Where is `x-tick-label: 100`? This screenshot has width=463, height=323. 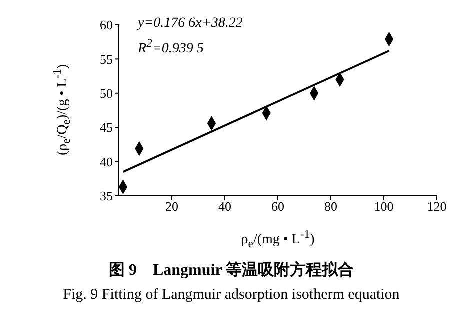 x-tick-label: 100 is located at coordinates (384, 206).